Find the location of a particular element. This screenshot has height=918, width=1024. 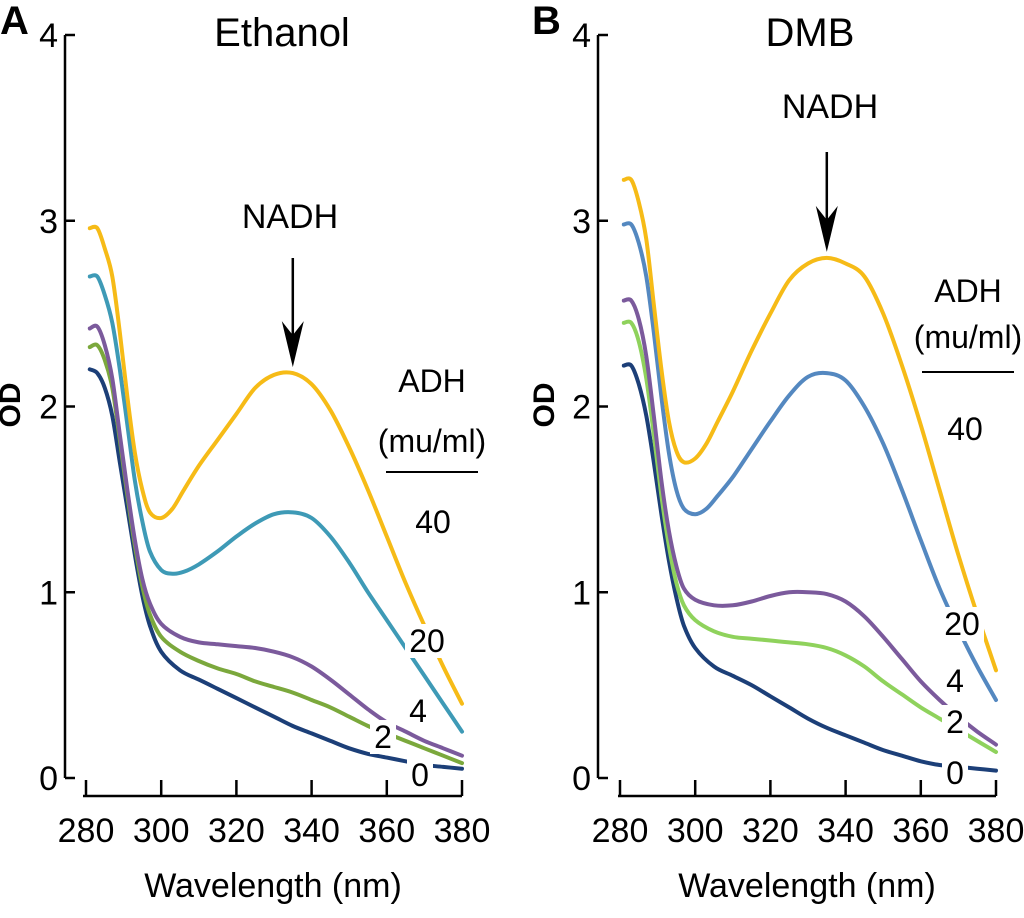

panel-b-xtick-label-280: 280 is located at coordinates (620, 831).